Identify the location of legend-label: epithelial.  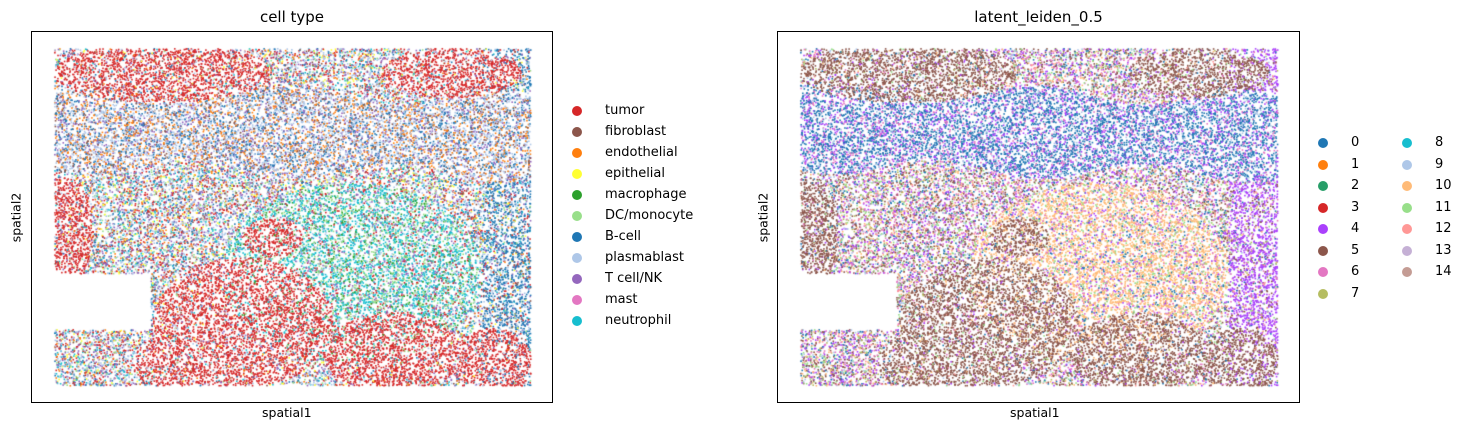
(635, 173).